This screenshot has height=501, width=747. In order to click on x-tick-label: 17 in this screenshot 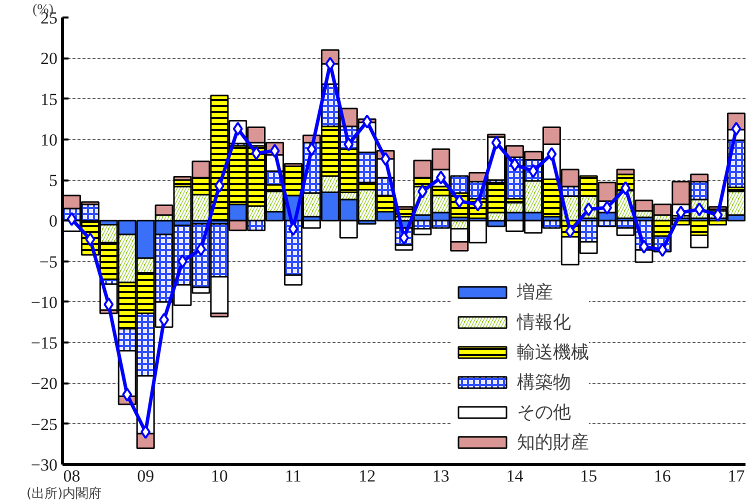, I will do `click(737, 476)`.